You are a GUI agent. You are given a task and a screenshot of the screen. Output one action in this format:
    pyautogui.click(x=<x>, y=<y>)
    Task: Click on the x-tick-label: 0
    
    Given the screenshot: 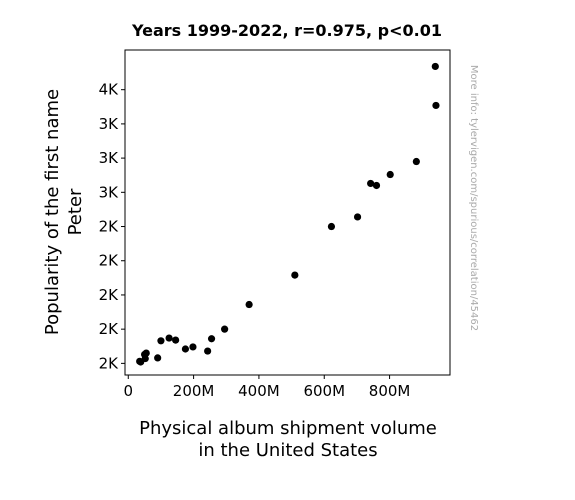 What is the action you would take?
    pyautogui.click(x=128, y=391)
    